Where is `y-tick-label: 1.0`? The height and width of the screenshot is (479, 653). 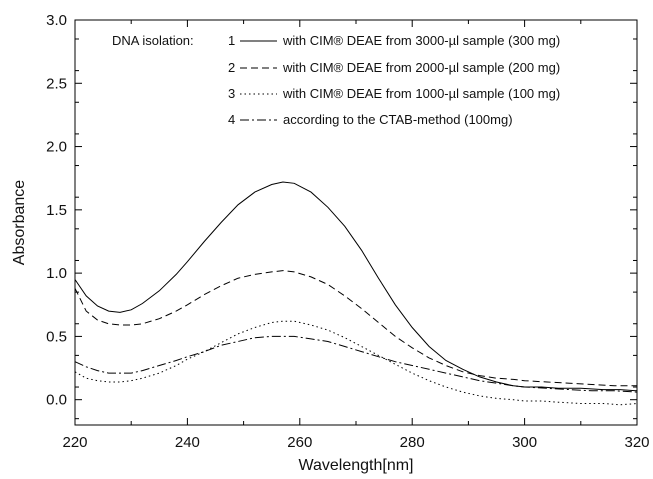
y-tick-label: 1.0 is located at coordinates (56, 273).